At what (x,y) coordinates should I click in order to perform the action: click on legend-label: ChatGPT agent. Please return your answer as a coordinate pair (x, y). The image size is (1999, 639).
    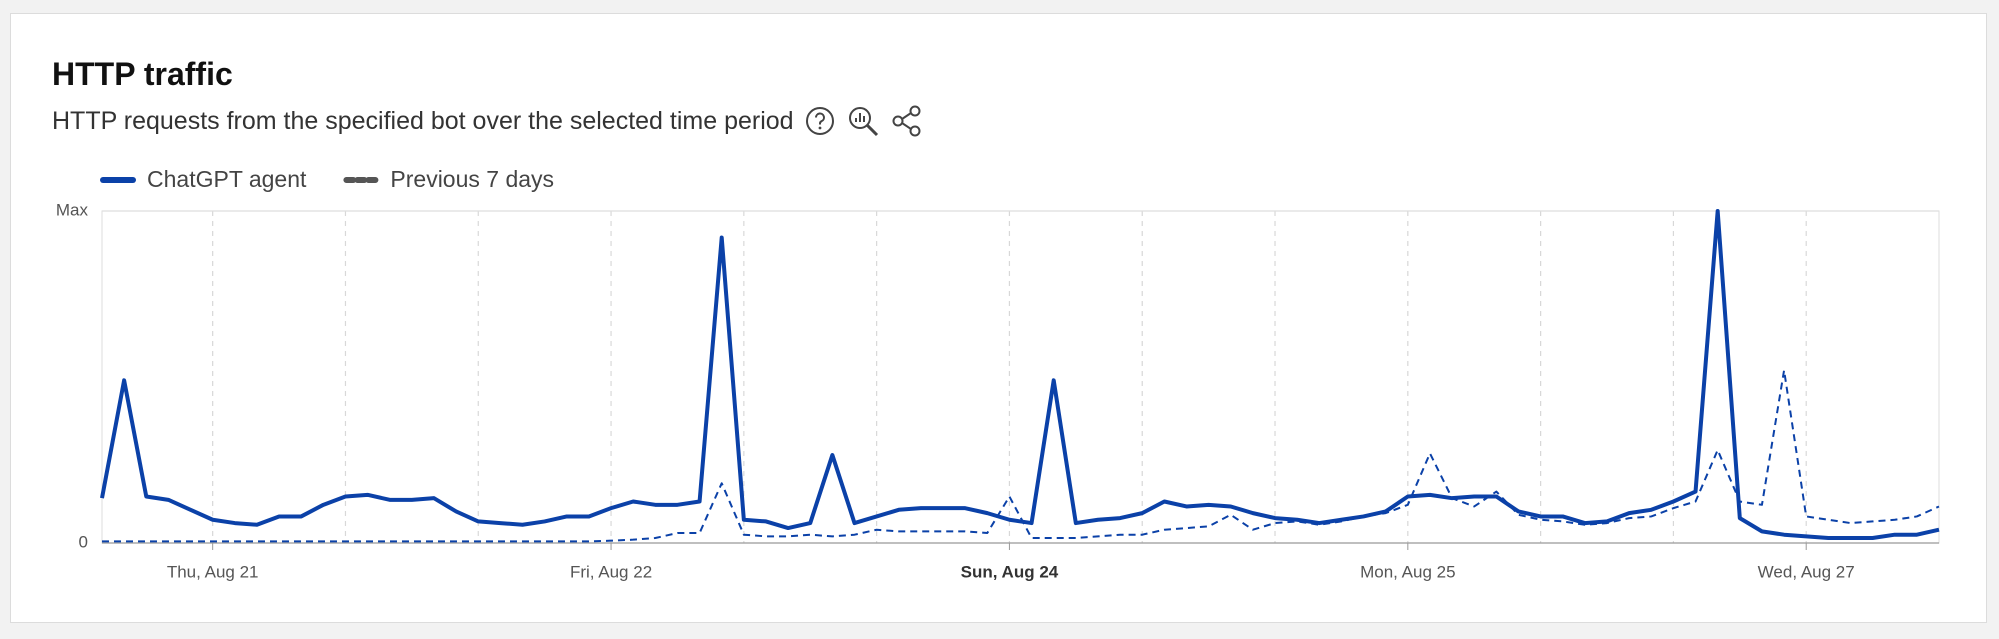
    Looking at the image, I should click on (227, 179).